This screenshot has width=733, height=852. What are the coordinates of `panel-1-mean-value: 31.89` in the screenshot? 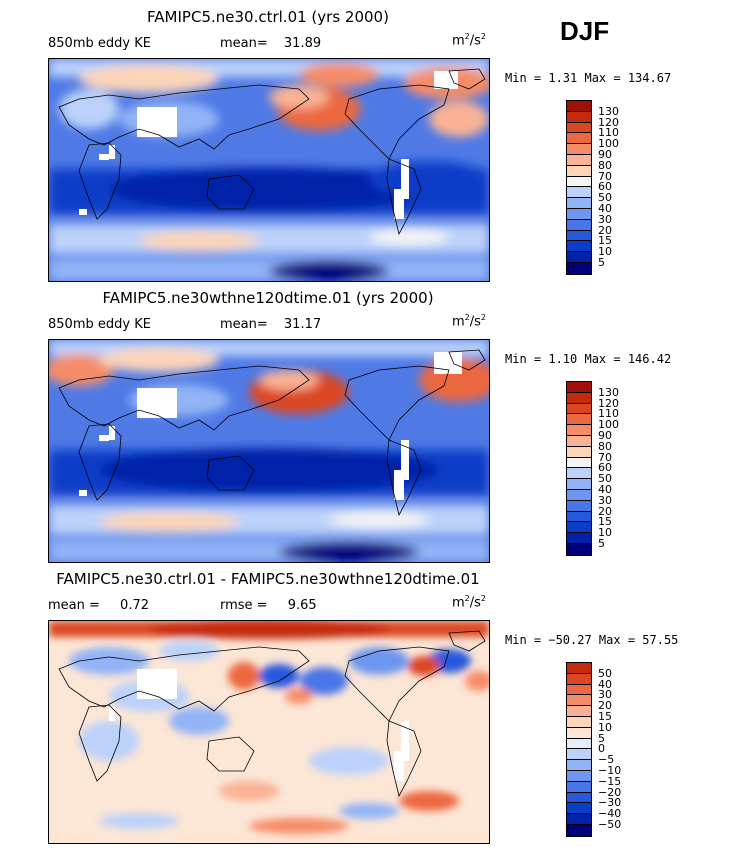 It's located at (302, 43).